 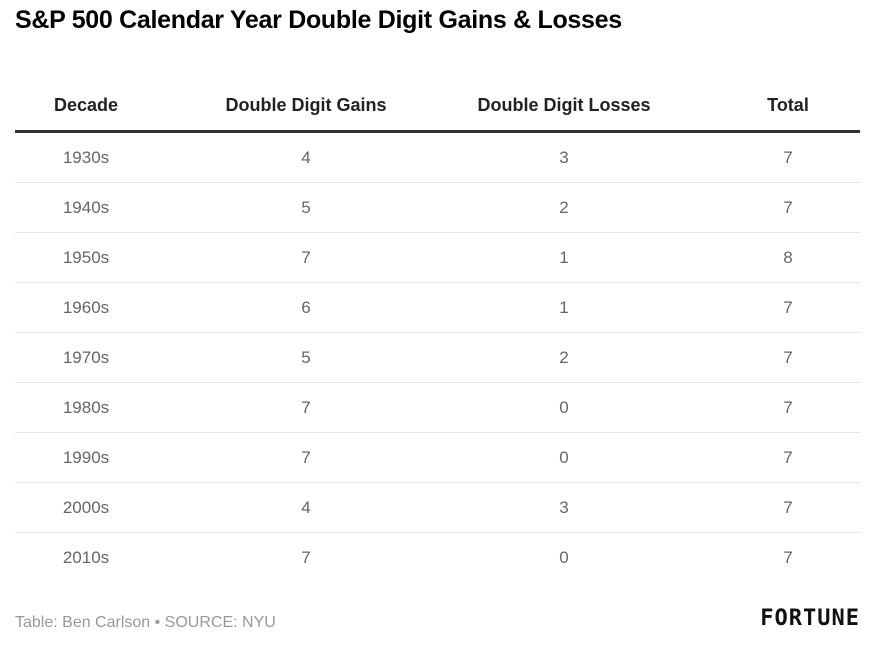 I want to click on table-row: 1960s 6 1 7, so click(x=437, y=308).